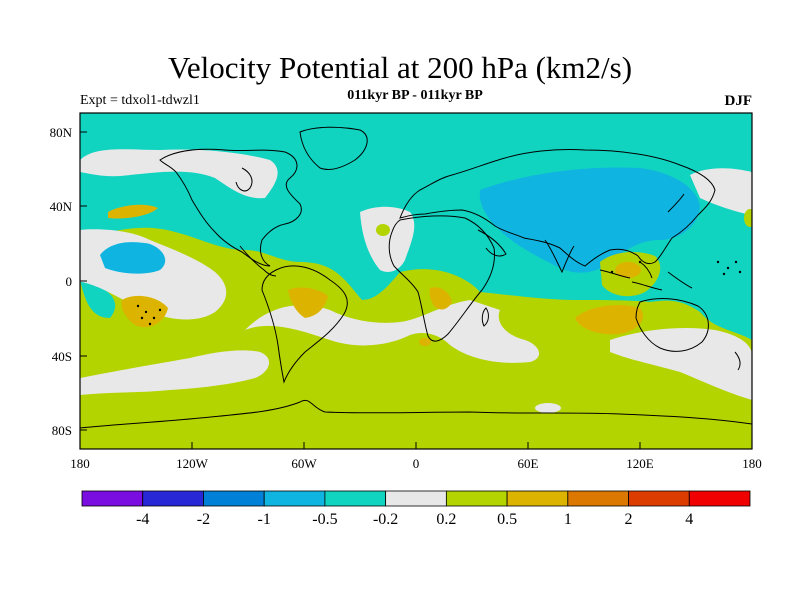 The image size is (800, 600). What do you see at coordinates (689, 519) in the screenshot?
I see `colorbar-label: 4` at bounding box center [689, 519].